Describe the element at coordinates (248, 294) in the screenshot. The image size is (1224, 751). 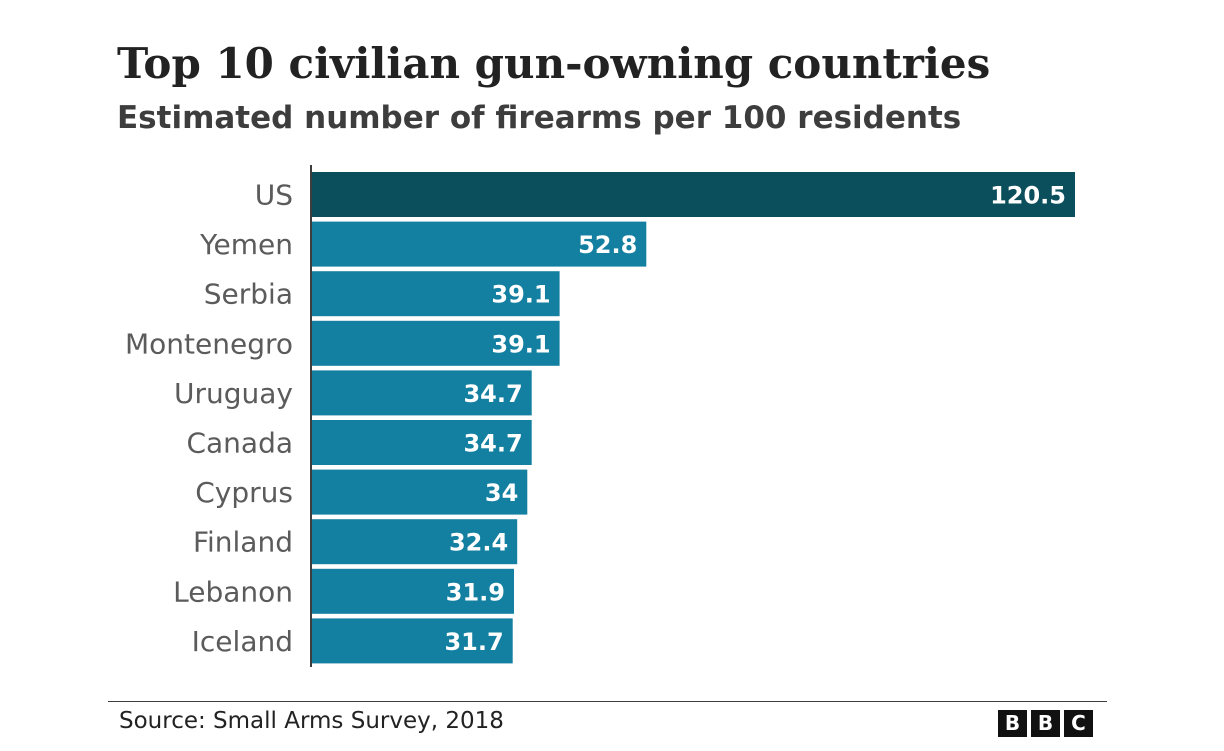
I see `category-label-serbia: Serbia` at that location.